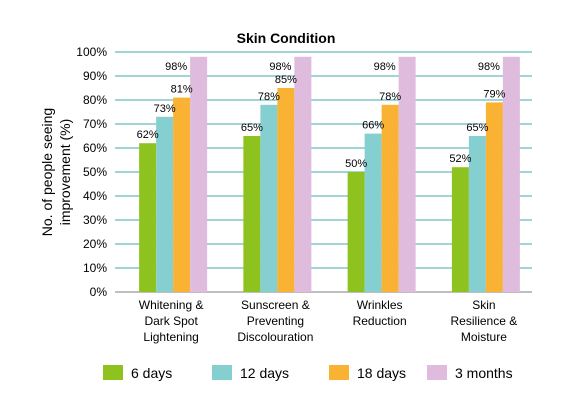  I want to click on y-axis-ticks: 0% 10% 20% 30% 40% 50% 60% 70% 80% 90% 100%, so click(91, 172).